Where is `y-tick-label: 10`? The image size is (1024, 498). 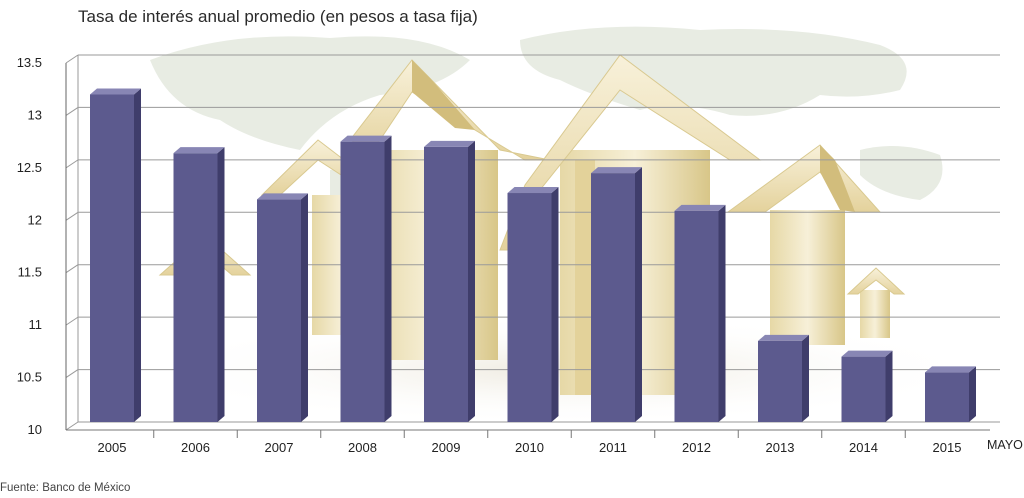
y-tick-label: 10 is located at coordinates (35, 429).